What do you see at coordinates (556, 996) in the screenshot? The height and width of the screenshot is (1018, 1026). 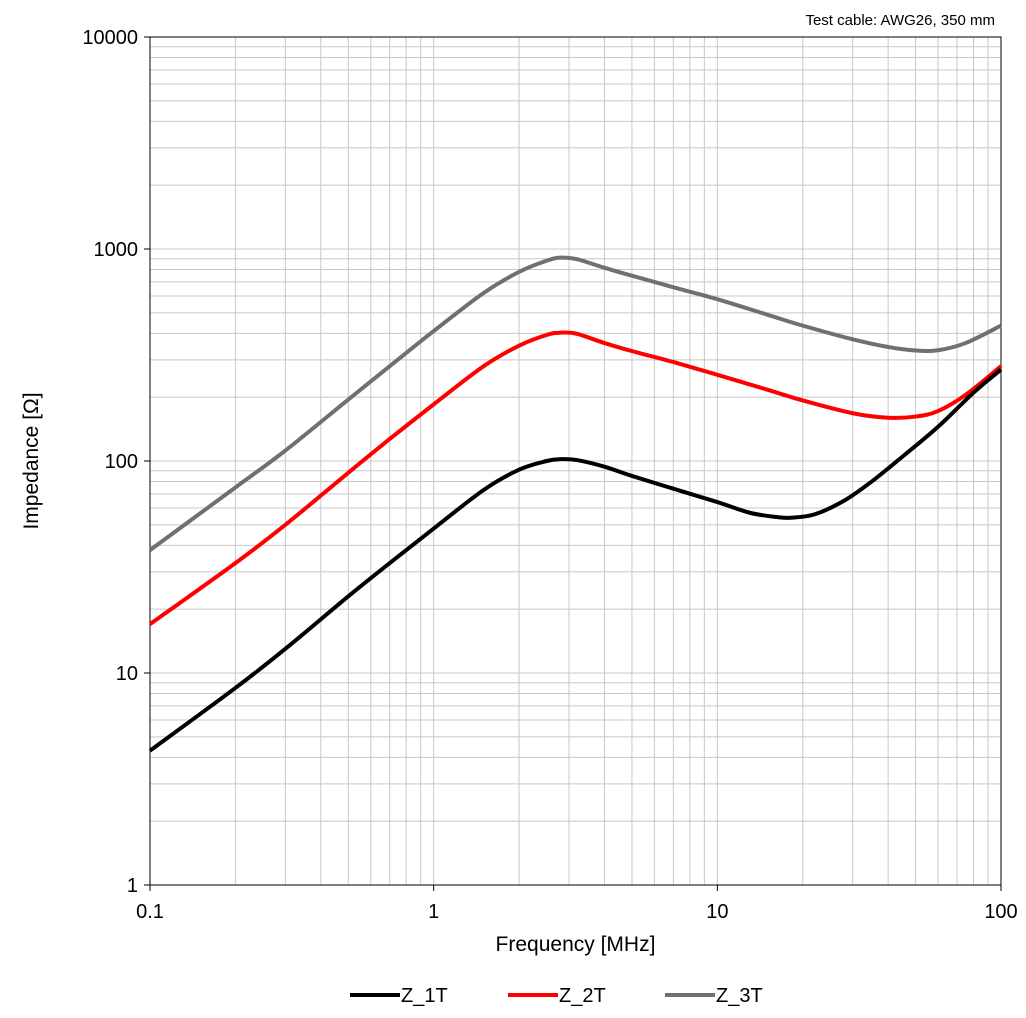 I see `legend: Z_1T Z_2T Z_3T` at bounding box center [556, 996].